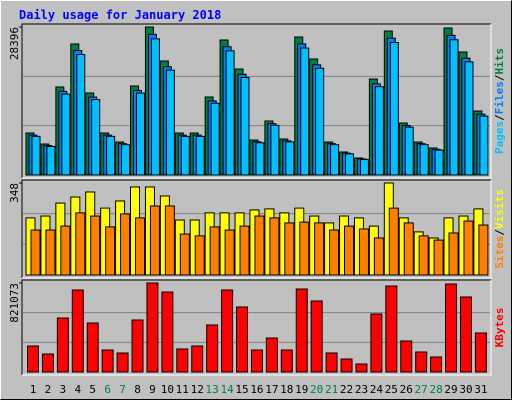  Describe the element at coordinates (122, 389) in the screenshot. I see `x-tick-label: 7` at that location.